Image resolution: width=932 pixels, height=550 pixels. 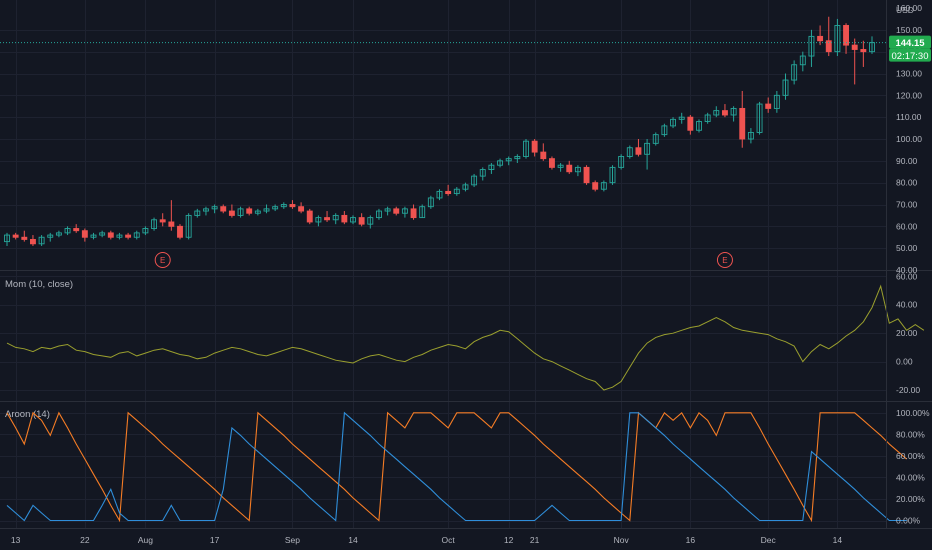 What do you see at coordinates (910, 434) in the screenshot?
I see `aroon-tick-label: 80.00%` at bounding box center [910, 434].